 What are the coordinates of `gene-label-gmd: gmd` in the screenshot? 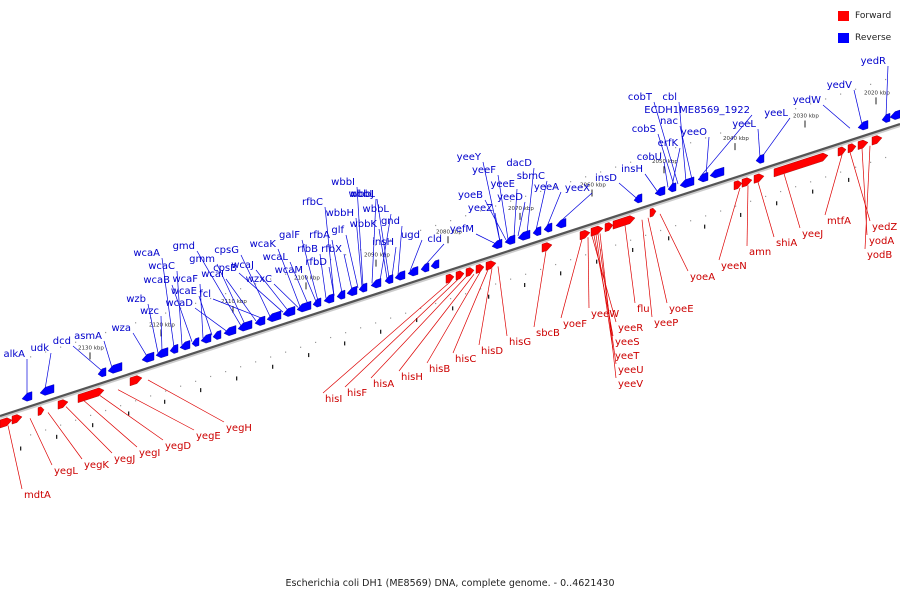 It's located at (184, 246).